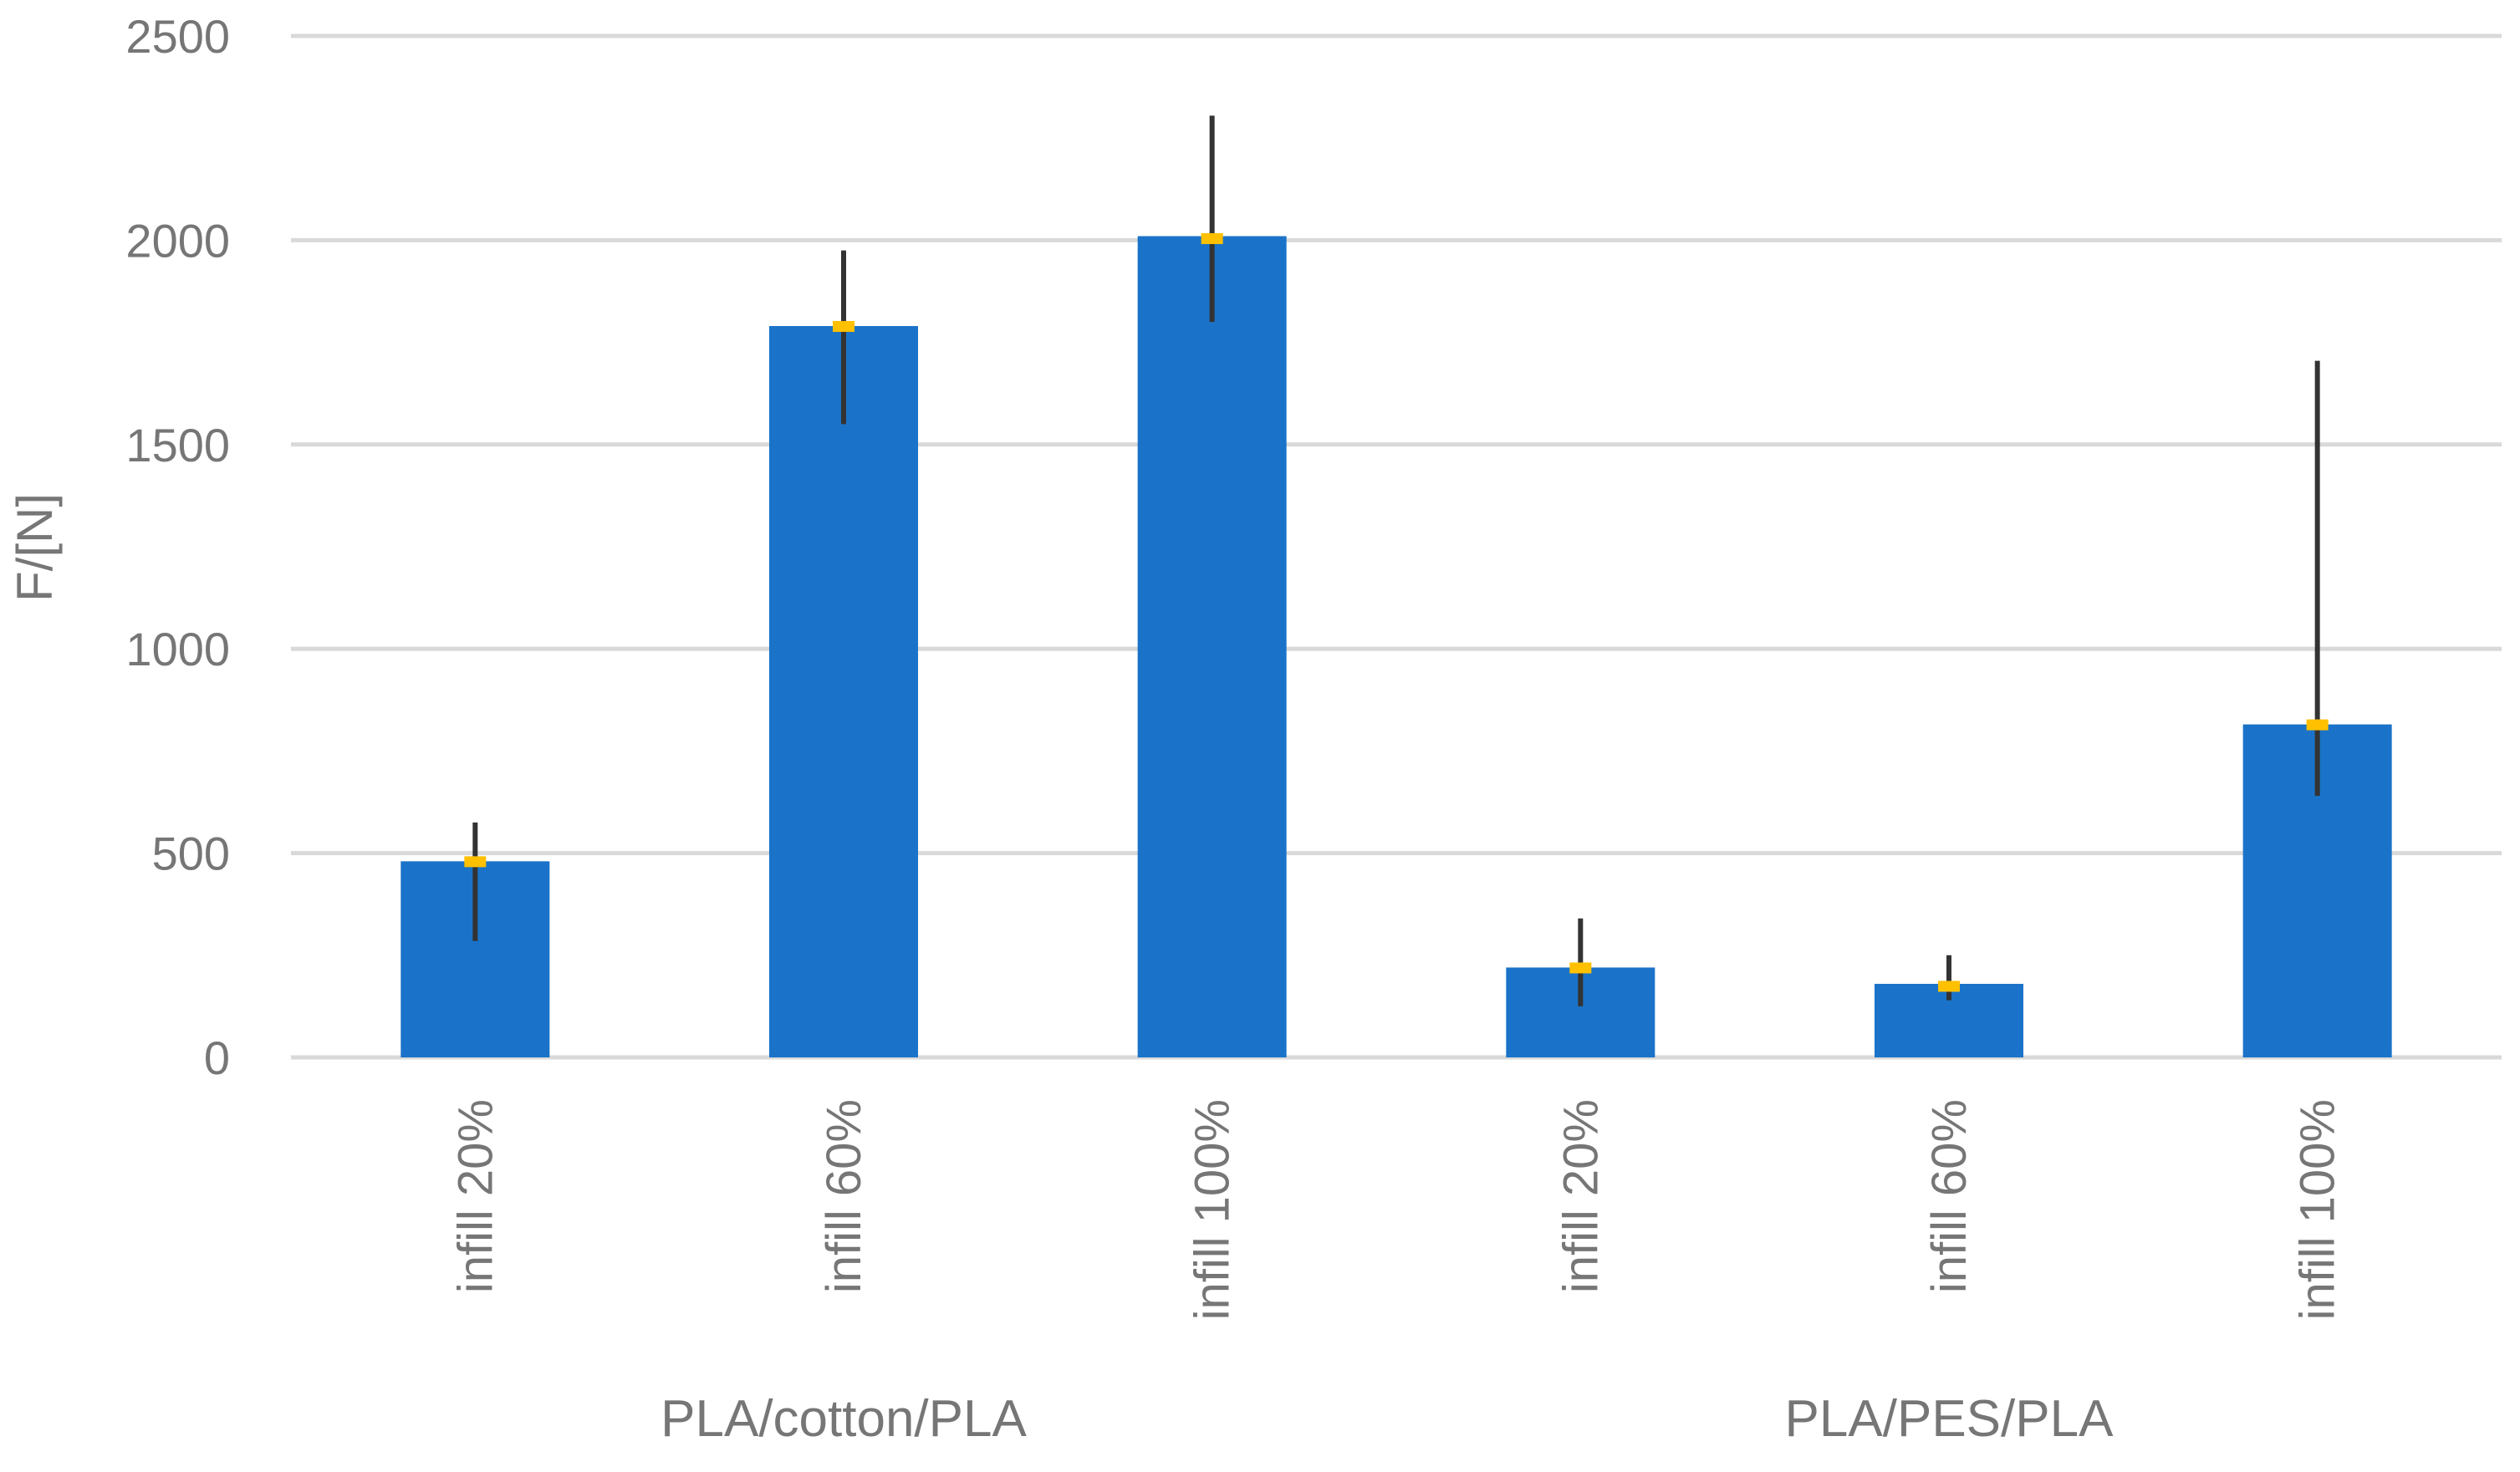  I want to click on y-tick-label: 500, so click(191, 854).